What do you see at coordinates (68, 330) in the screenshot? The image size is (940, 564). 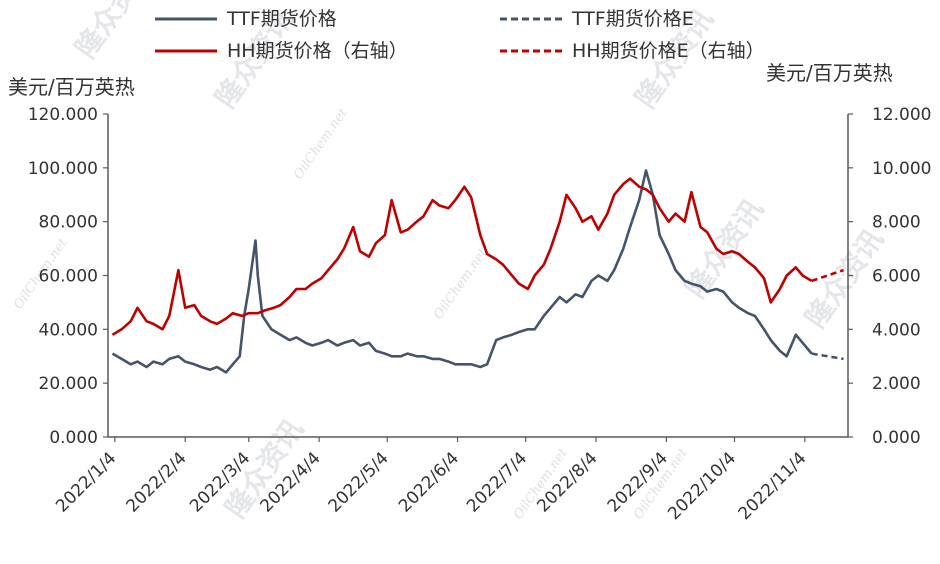 I see `left-tick-label: 40.000` at bounding box center [68, 330].